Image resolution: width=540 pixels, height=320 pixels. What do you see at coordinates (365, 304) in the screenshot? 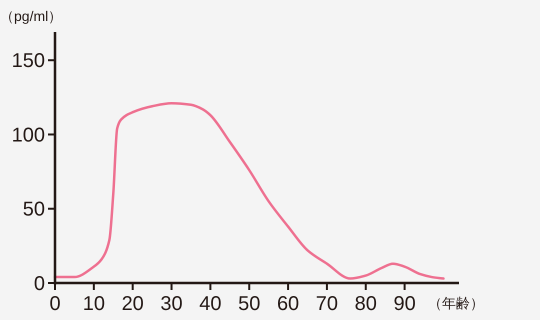
I see `x-tick-label: 80` at bounding box center [365, 304].